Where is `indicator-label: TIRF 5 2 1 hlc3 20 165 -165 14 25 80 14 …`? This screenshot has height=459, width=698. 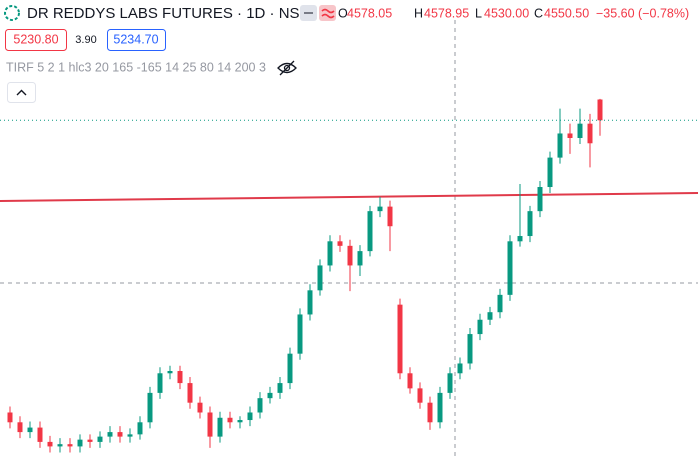 indicator-label: TIRF 5 2 1 hlc3 20 165 -165 14 25 80 14 … is located at coordinates (136, 67).